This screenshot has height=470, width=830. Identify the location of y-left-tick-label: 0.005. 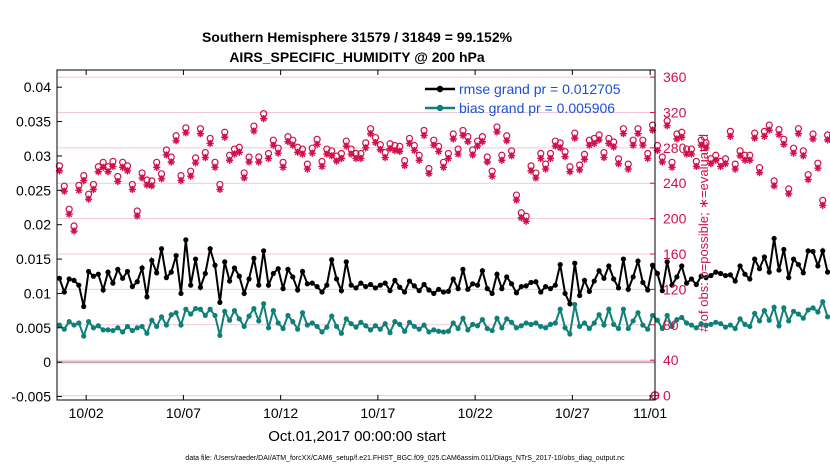
(33, 328).